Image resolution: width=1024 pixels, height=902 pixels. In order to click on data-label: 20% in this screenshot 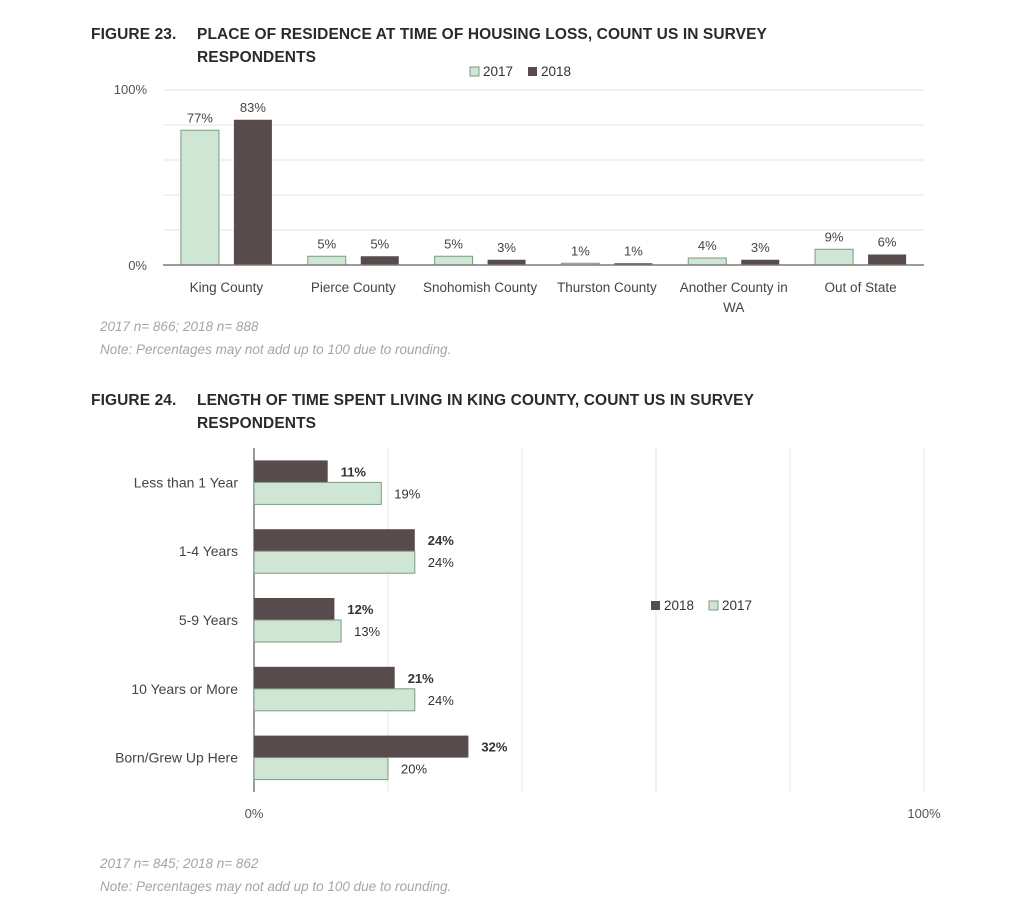, I will do `click(414, 769)`.